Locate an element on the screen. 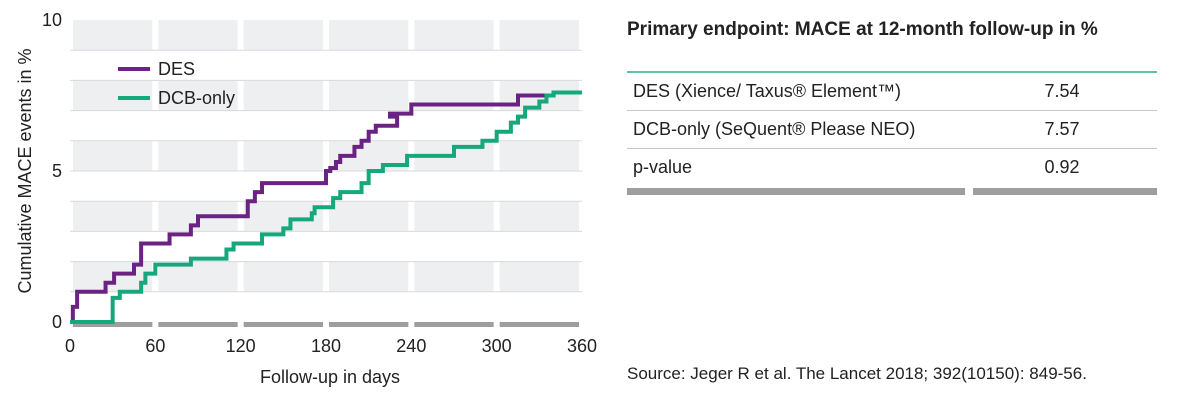 This screenshot has height=403, width=1200. row-label: DES (Xience/ Taxus® Element™) is located at coordinates (767, 91).